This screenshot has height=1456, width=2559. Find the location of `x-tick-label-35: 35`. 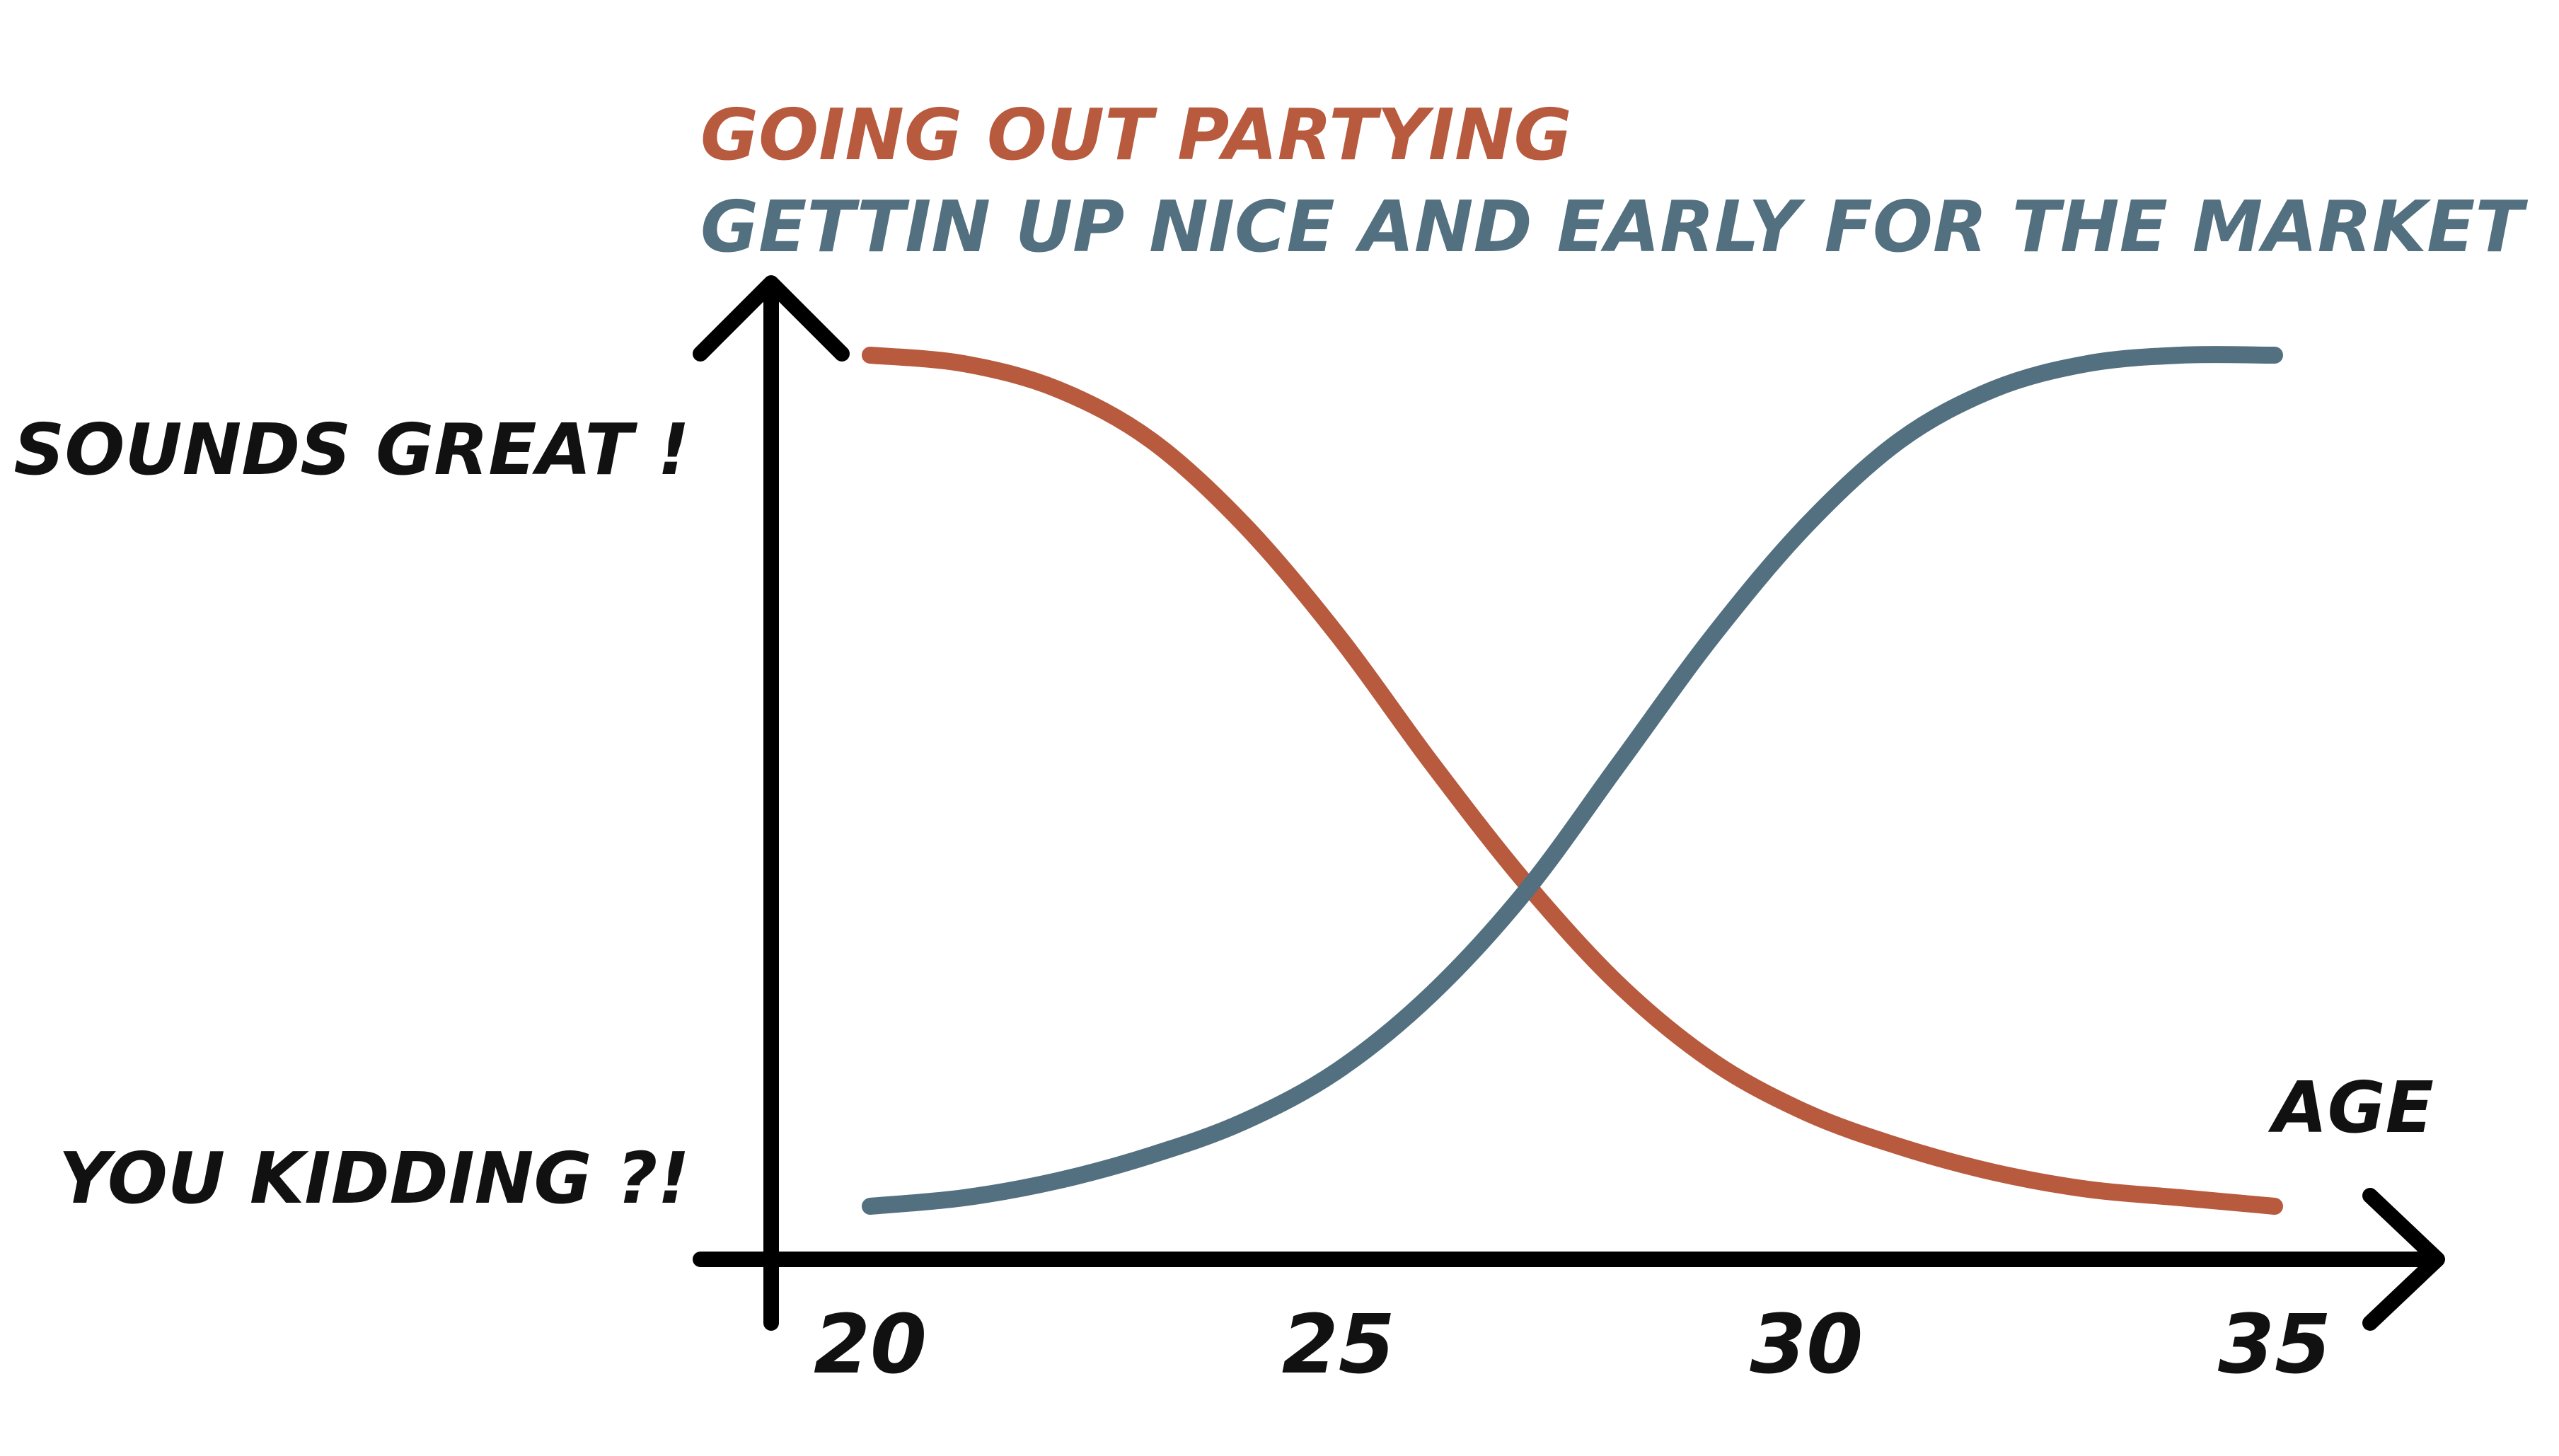

x-tick-label-35: 35 is located at coordinates (2274, 1345).